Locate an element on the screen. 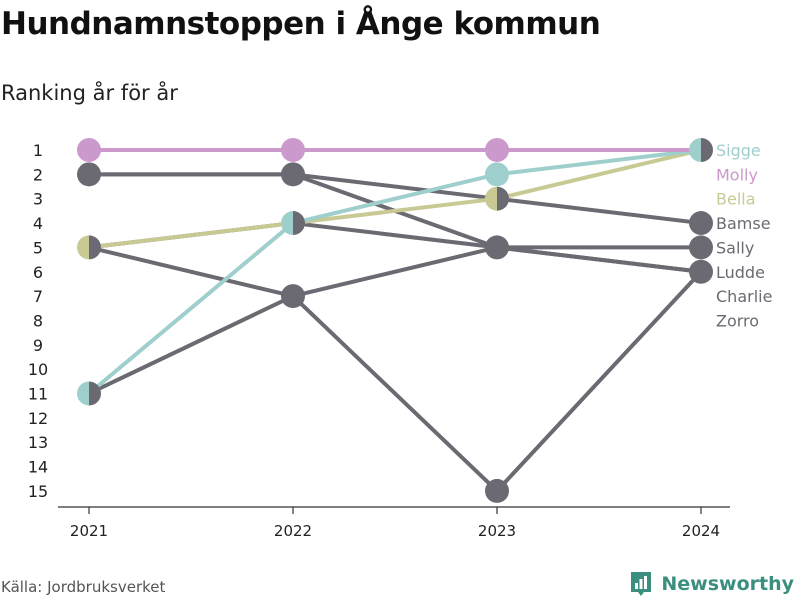 This screenshot has width=800, height=600. series-line-bella is located at coordinates (395, 199).